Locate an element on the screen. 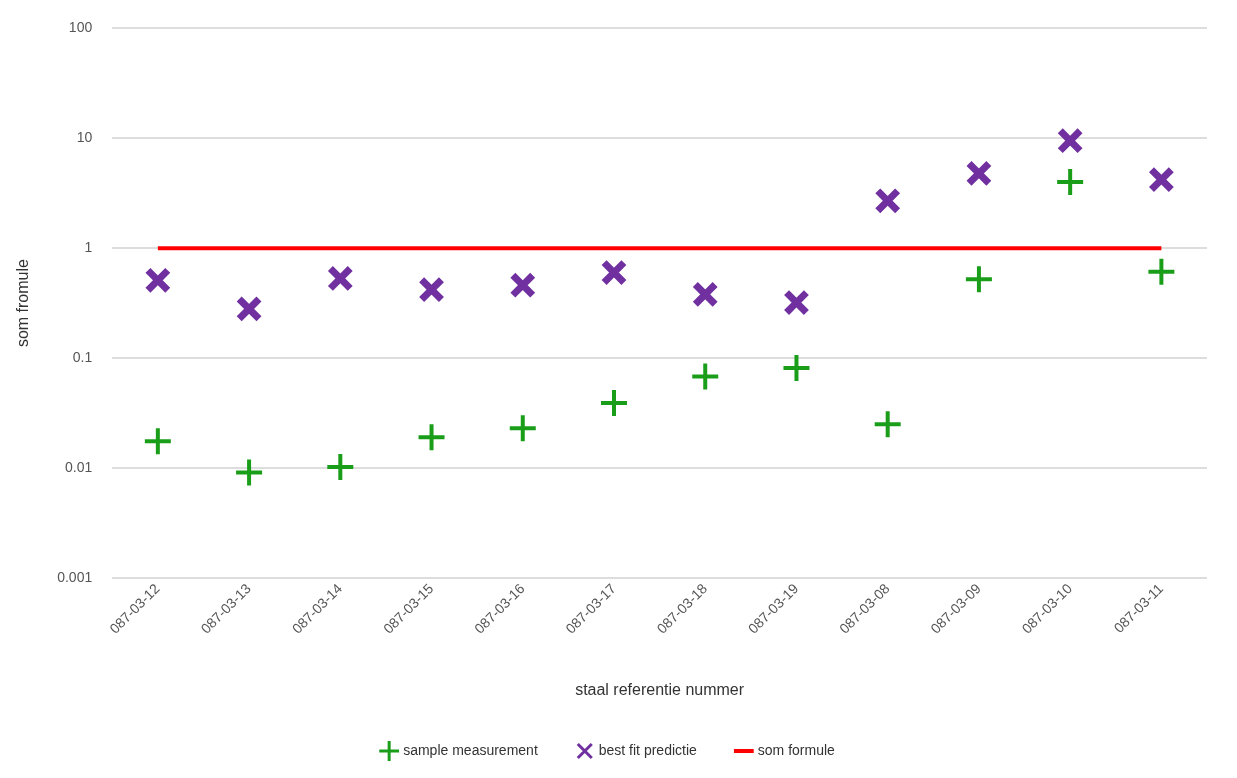 The image size is (1237, 778). legend-label: som formule is located at coordinates (796, 749).